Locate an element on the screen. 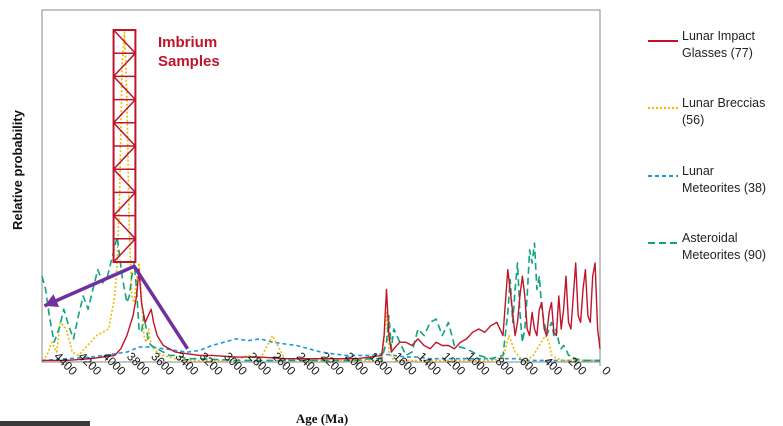  x-tick-label: 3000 is located at coordinates (235, 363).